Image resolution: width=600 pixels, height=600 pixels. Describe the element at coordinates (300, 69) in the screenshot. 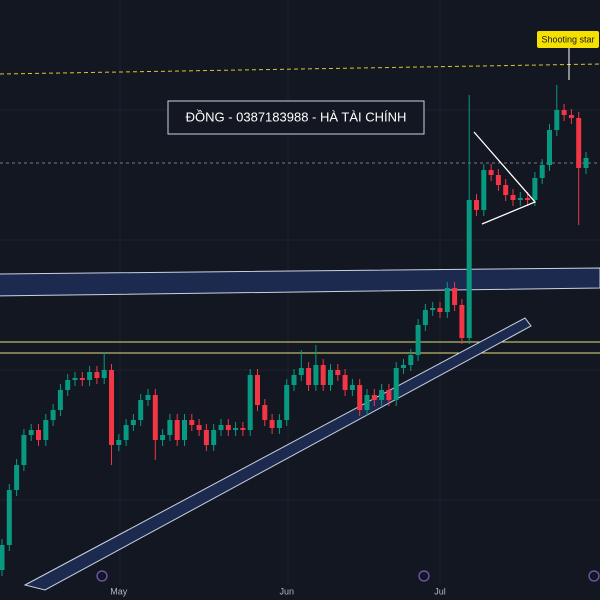

I see `resistance-line` at that location.